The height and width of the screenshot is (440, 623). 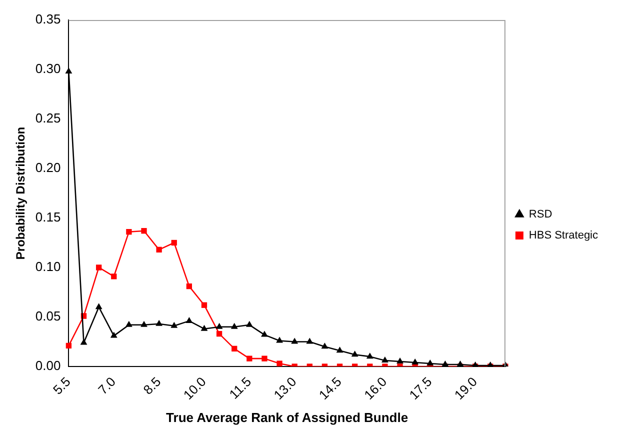 I want to click on y-tick-label: 0.10, so click(x=48, y=266).